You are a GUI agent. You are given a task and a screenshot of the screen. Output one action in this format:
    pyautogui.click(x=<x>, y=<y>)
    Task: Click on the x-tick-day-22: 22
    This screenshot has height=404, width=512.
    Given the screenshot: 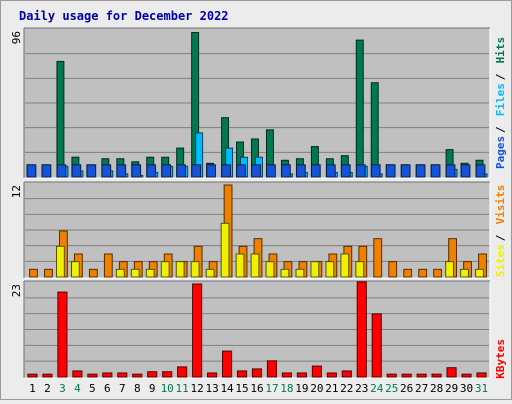 What is the action you would take?
    pyautogui.click(x=346, y=388)
    